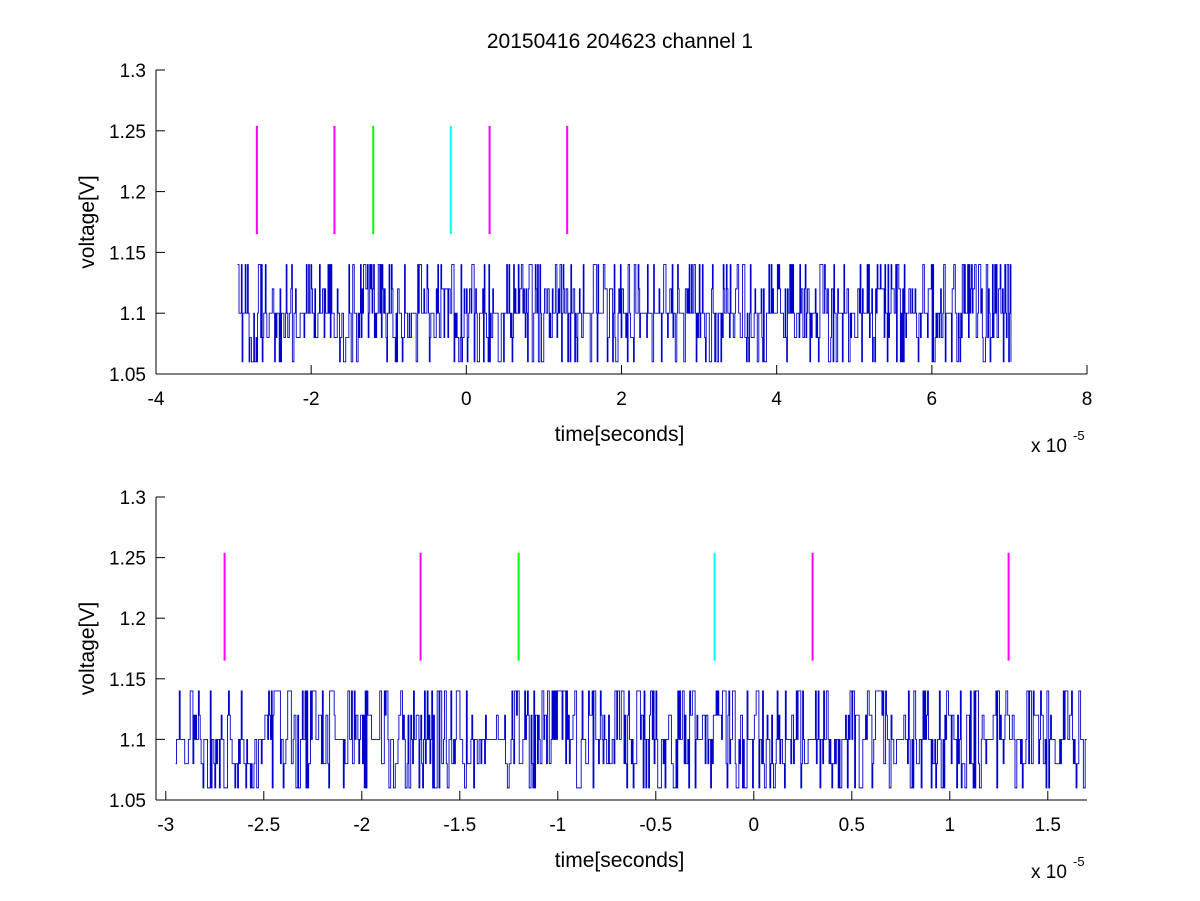  What do you see at coordinates (655, 825) in the screenshot?
I see `x-tick-label: -0.5` at bounding box center [655, 825].